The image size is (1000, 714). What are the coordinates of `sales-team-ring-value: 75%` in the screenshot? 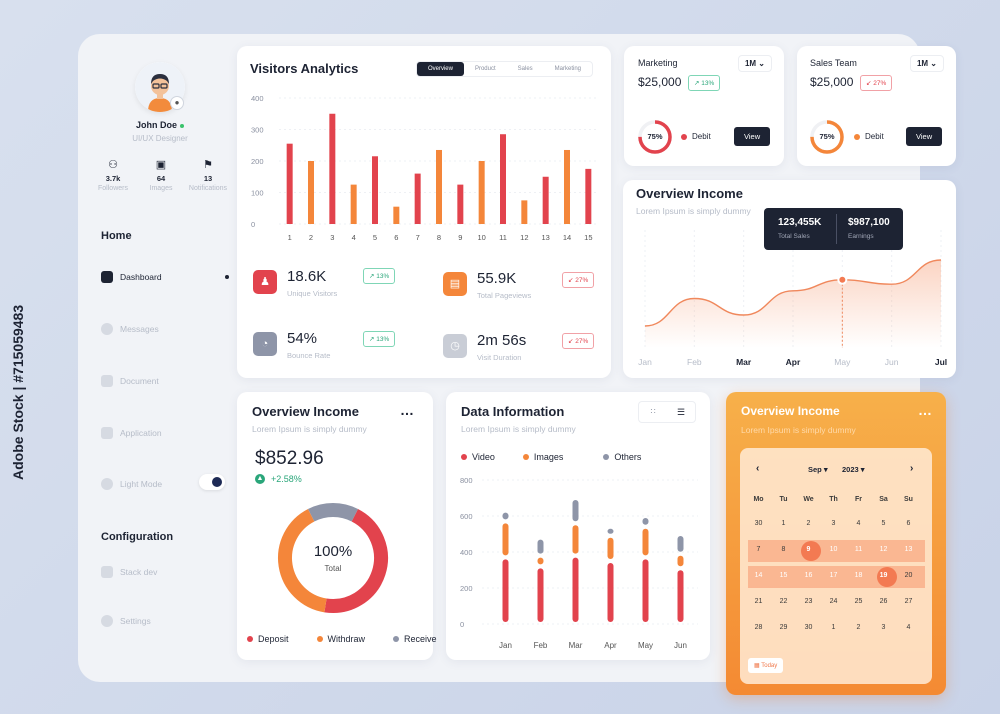 It's located at (827, 136).